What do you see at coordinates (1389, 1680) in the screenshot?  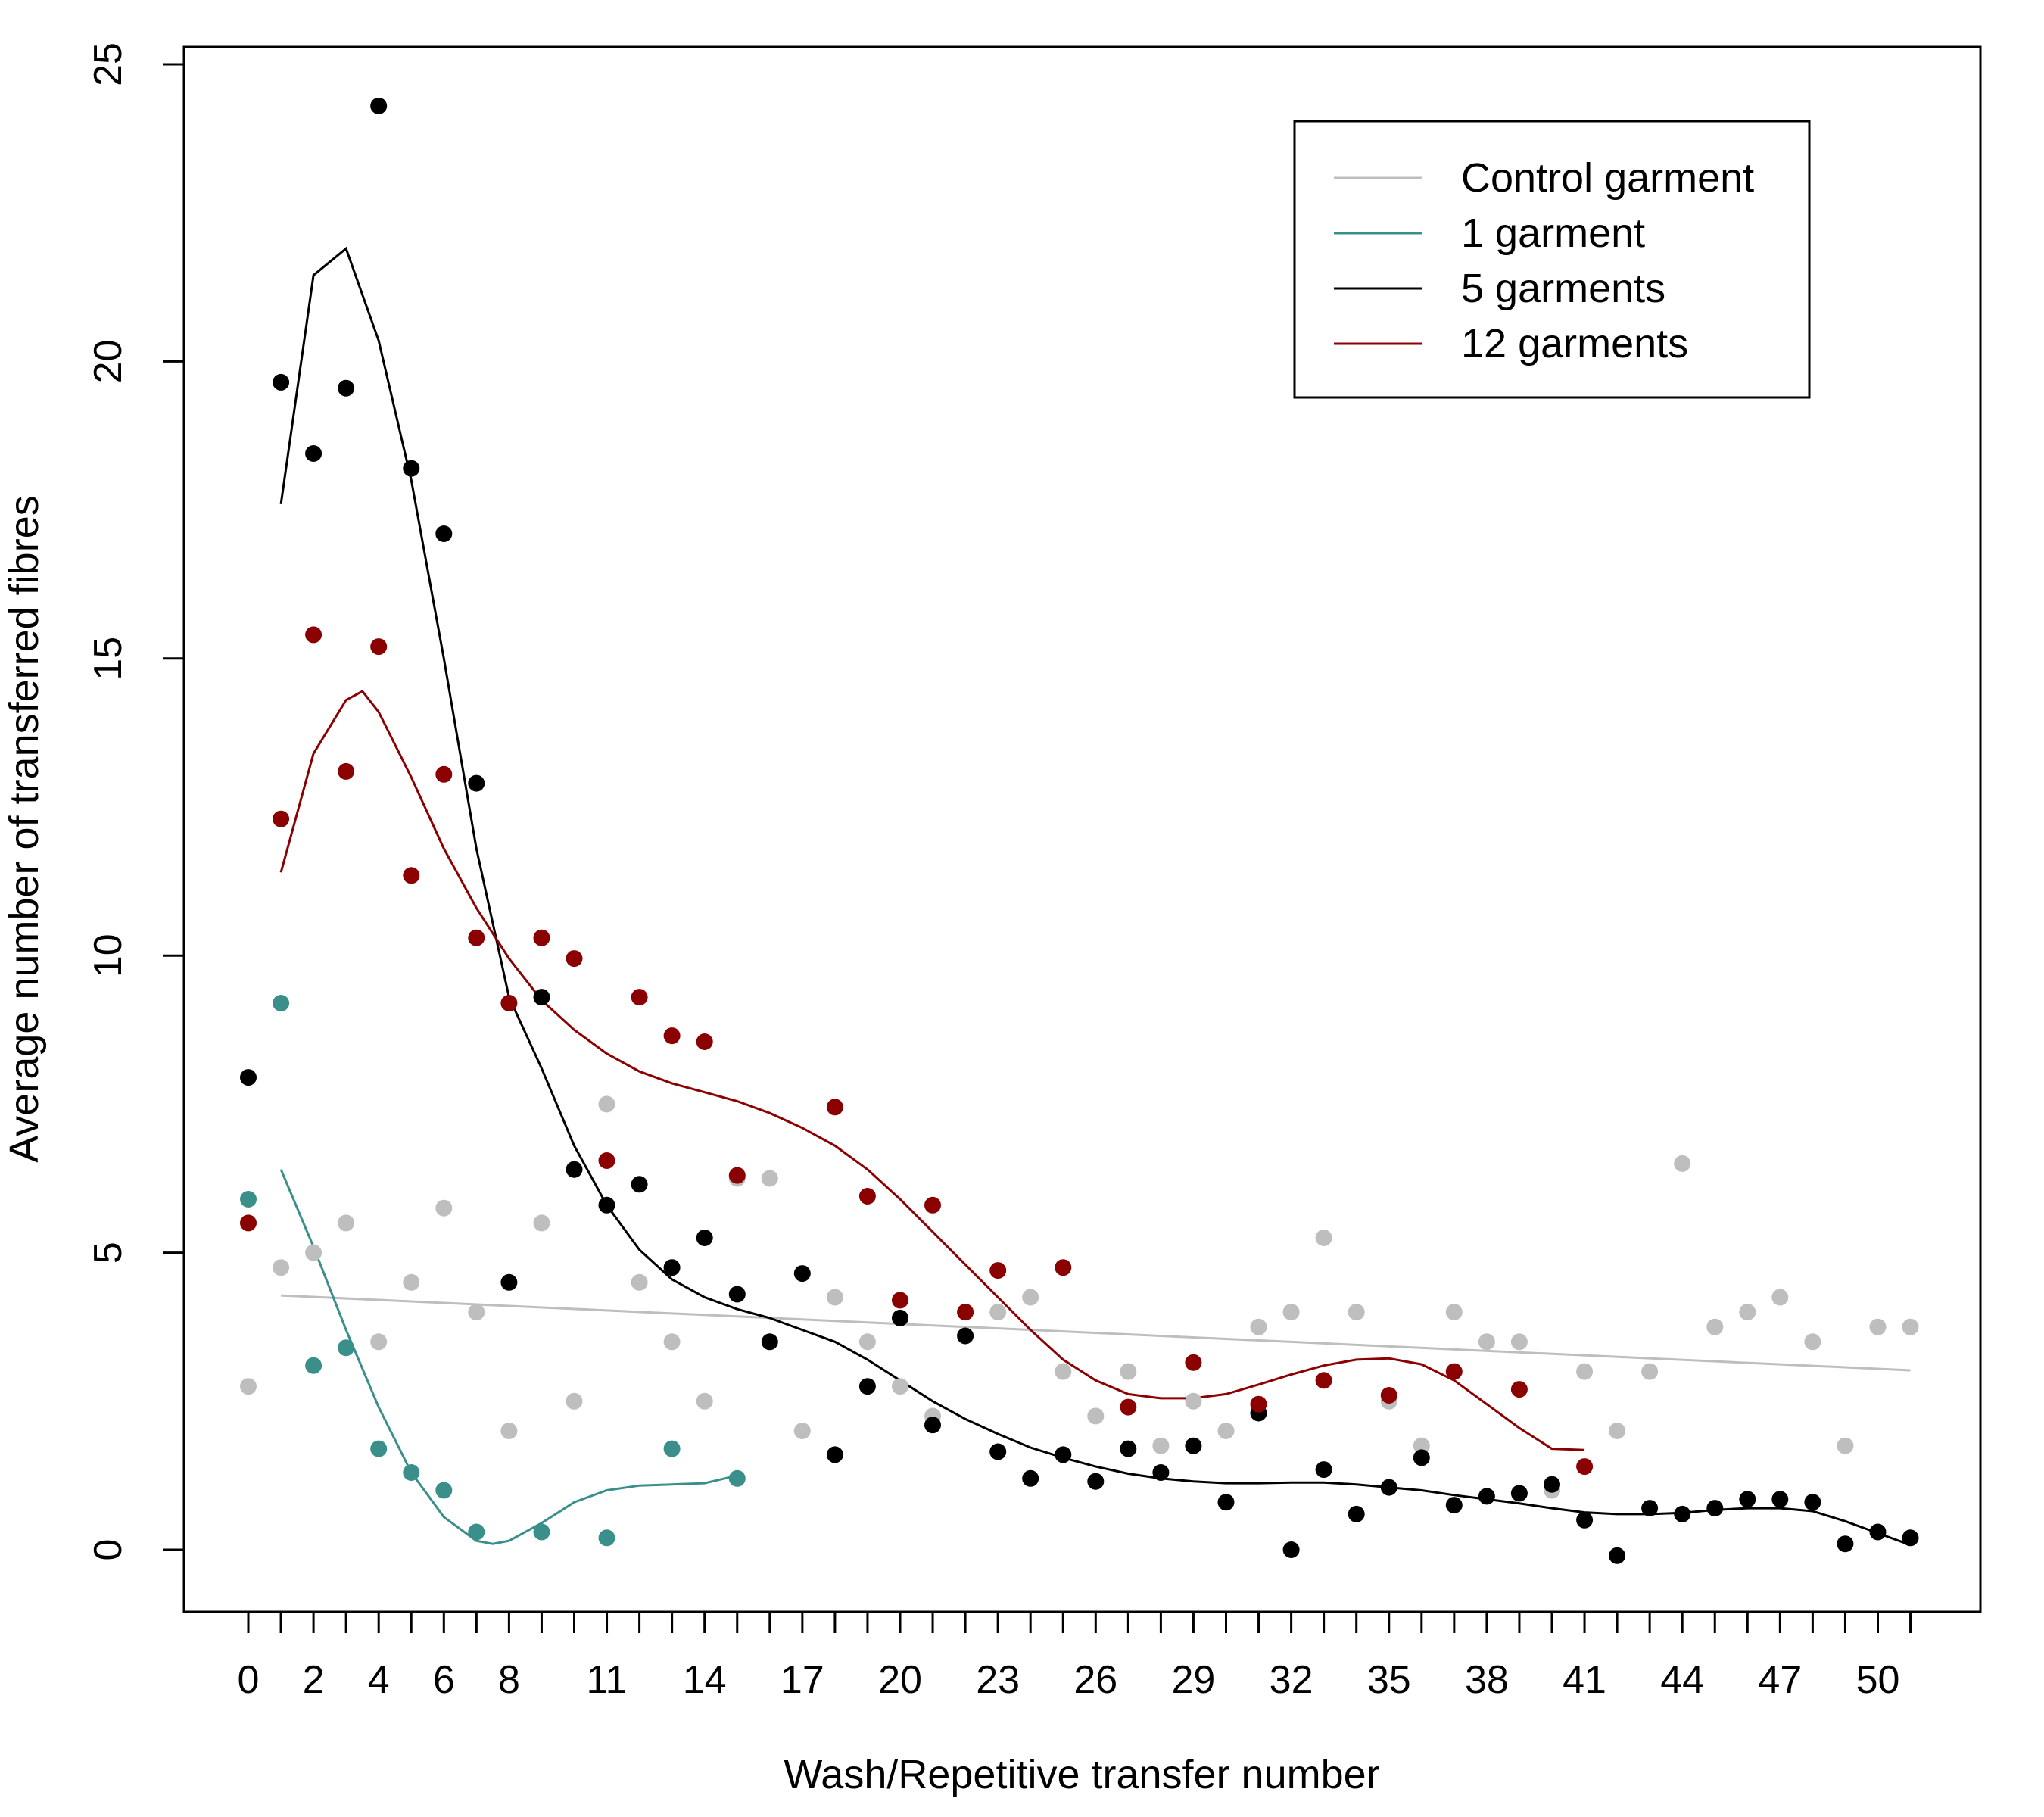 I see `x-tick-label: 35` at bounding box center [1389, 1680].